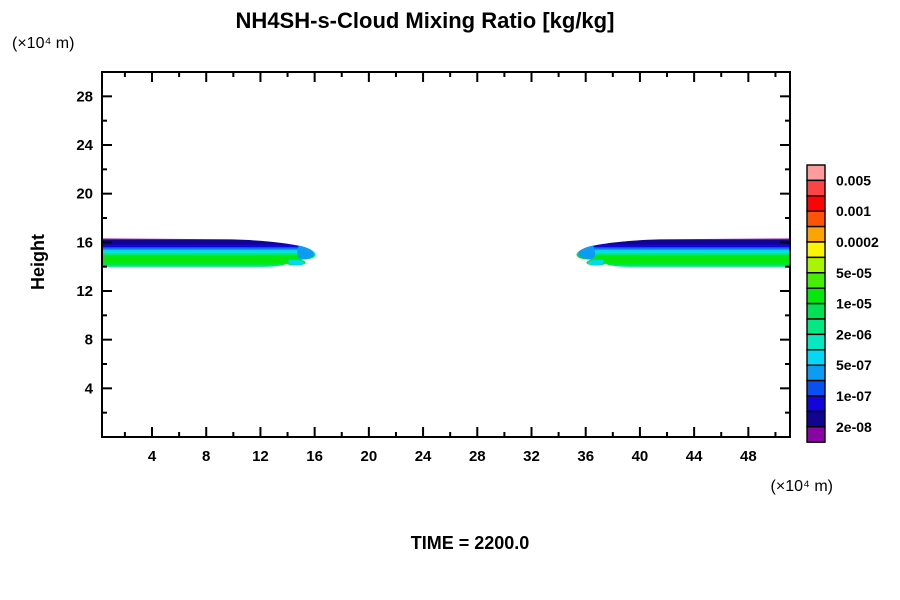  I want to click on y-tick-label: 4, so click(89, 388).